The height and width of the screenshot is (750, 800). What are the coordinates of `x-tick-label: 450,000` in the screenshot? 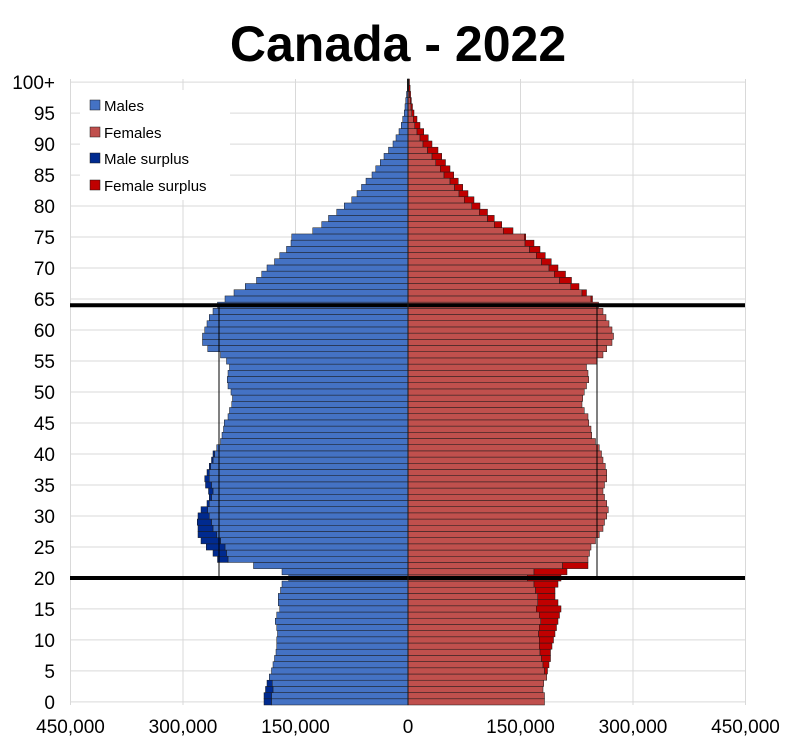 It's located at (745, 727).